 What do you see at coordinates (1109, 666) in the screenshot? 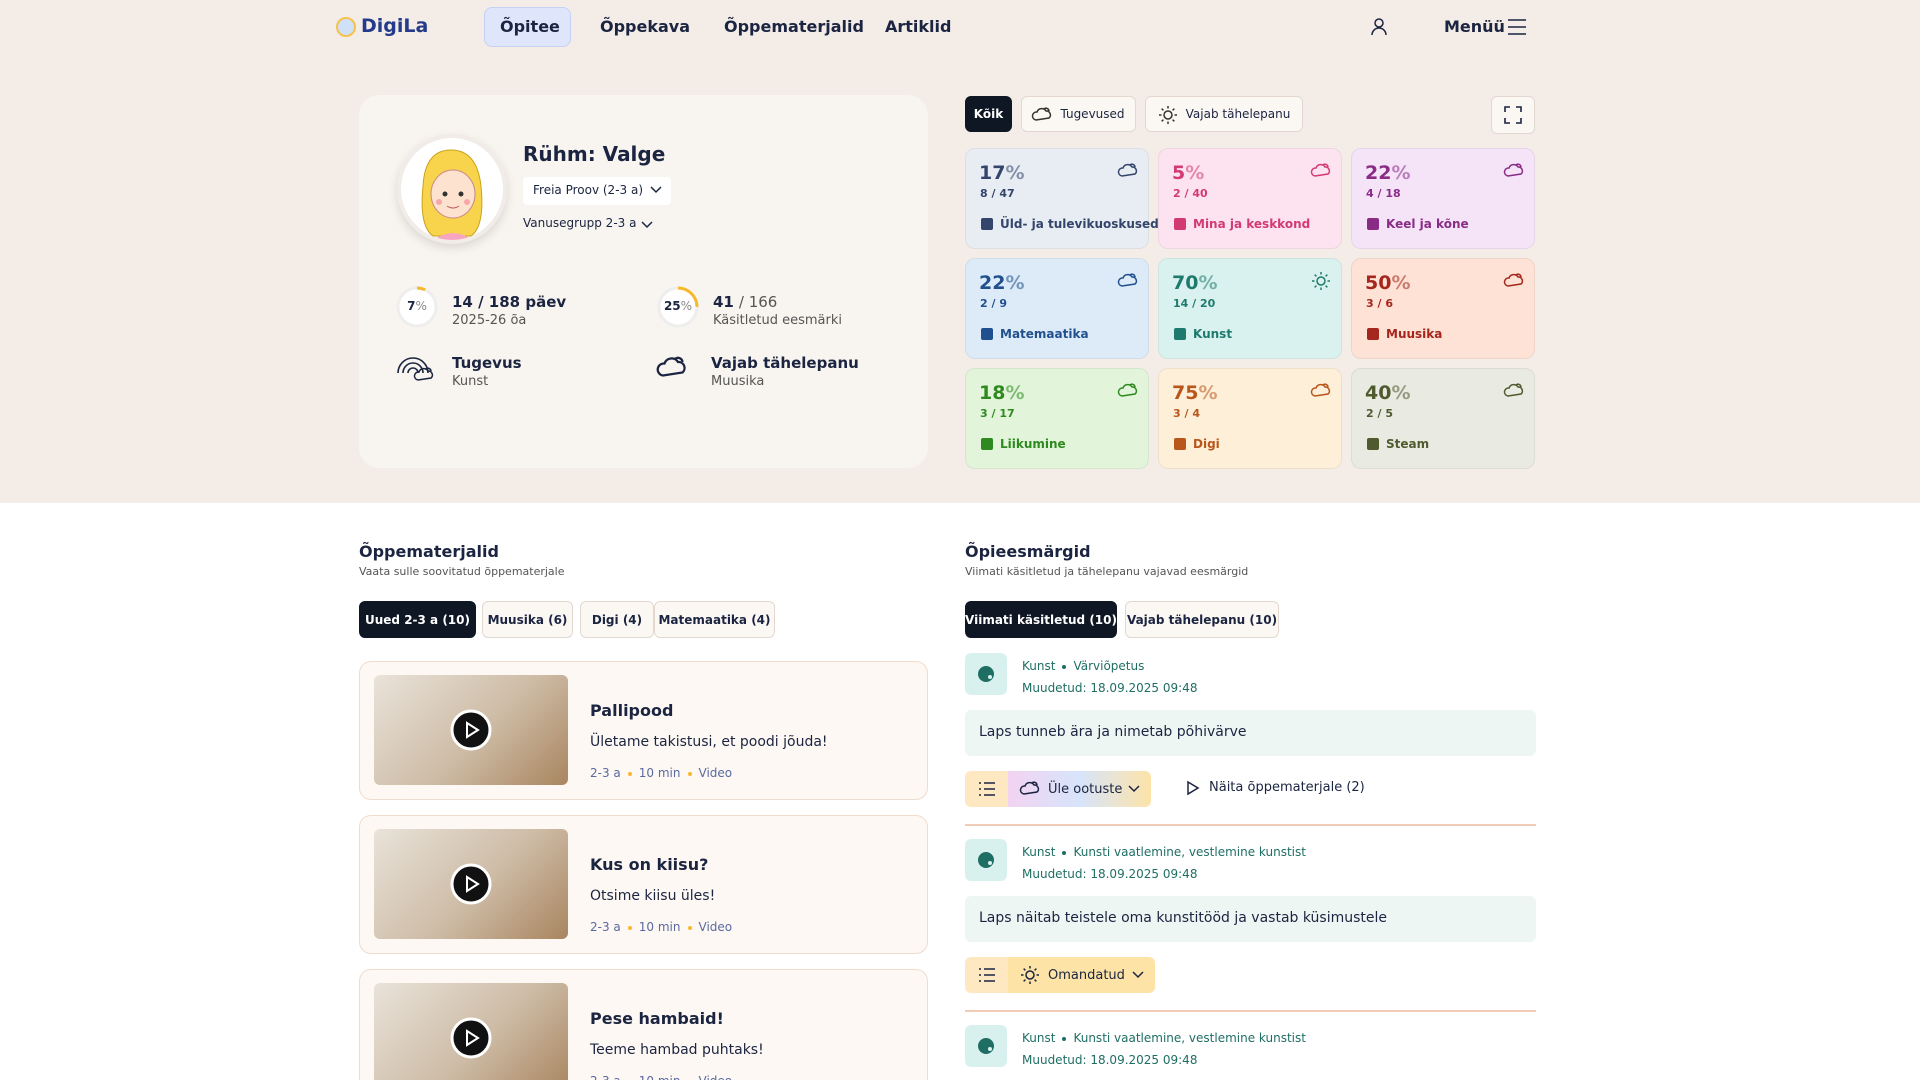
I see `topic: Värviõpetus` at bounding box center [1109, 666].